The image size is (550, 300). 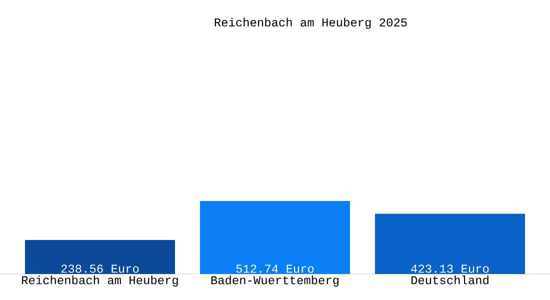 What do you see at coordinates (275, 281) in the screenshot?
I see `x-tick-label: Baden-Wuerttemberg` at bounding box center [275, 281].